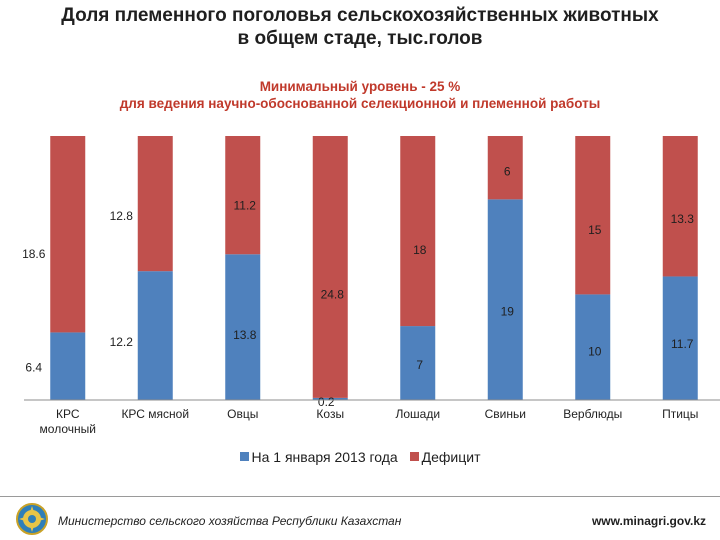 This screenshot has width=720, height=540. What do you see at coordinates (333, 294) in the screenshot?
I see `data-label-series2-3: 24.8` at bounding box center [333, 294].